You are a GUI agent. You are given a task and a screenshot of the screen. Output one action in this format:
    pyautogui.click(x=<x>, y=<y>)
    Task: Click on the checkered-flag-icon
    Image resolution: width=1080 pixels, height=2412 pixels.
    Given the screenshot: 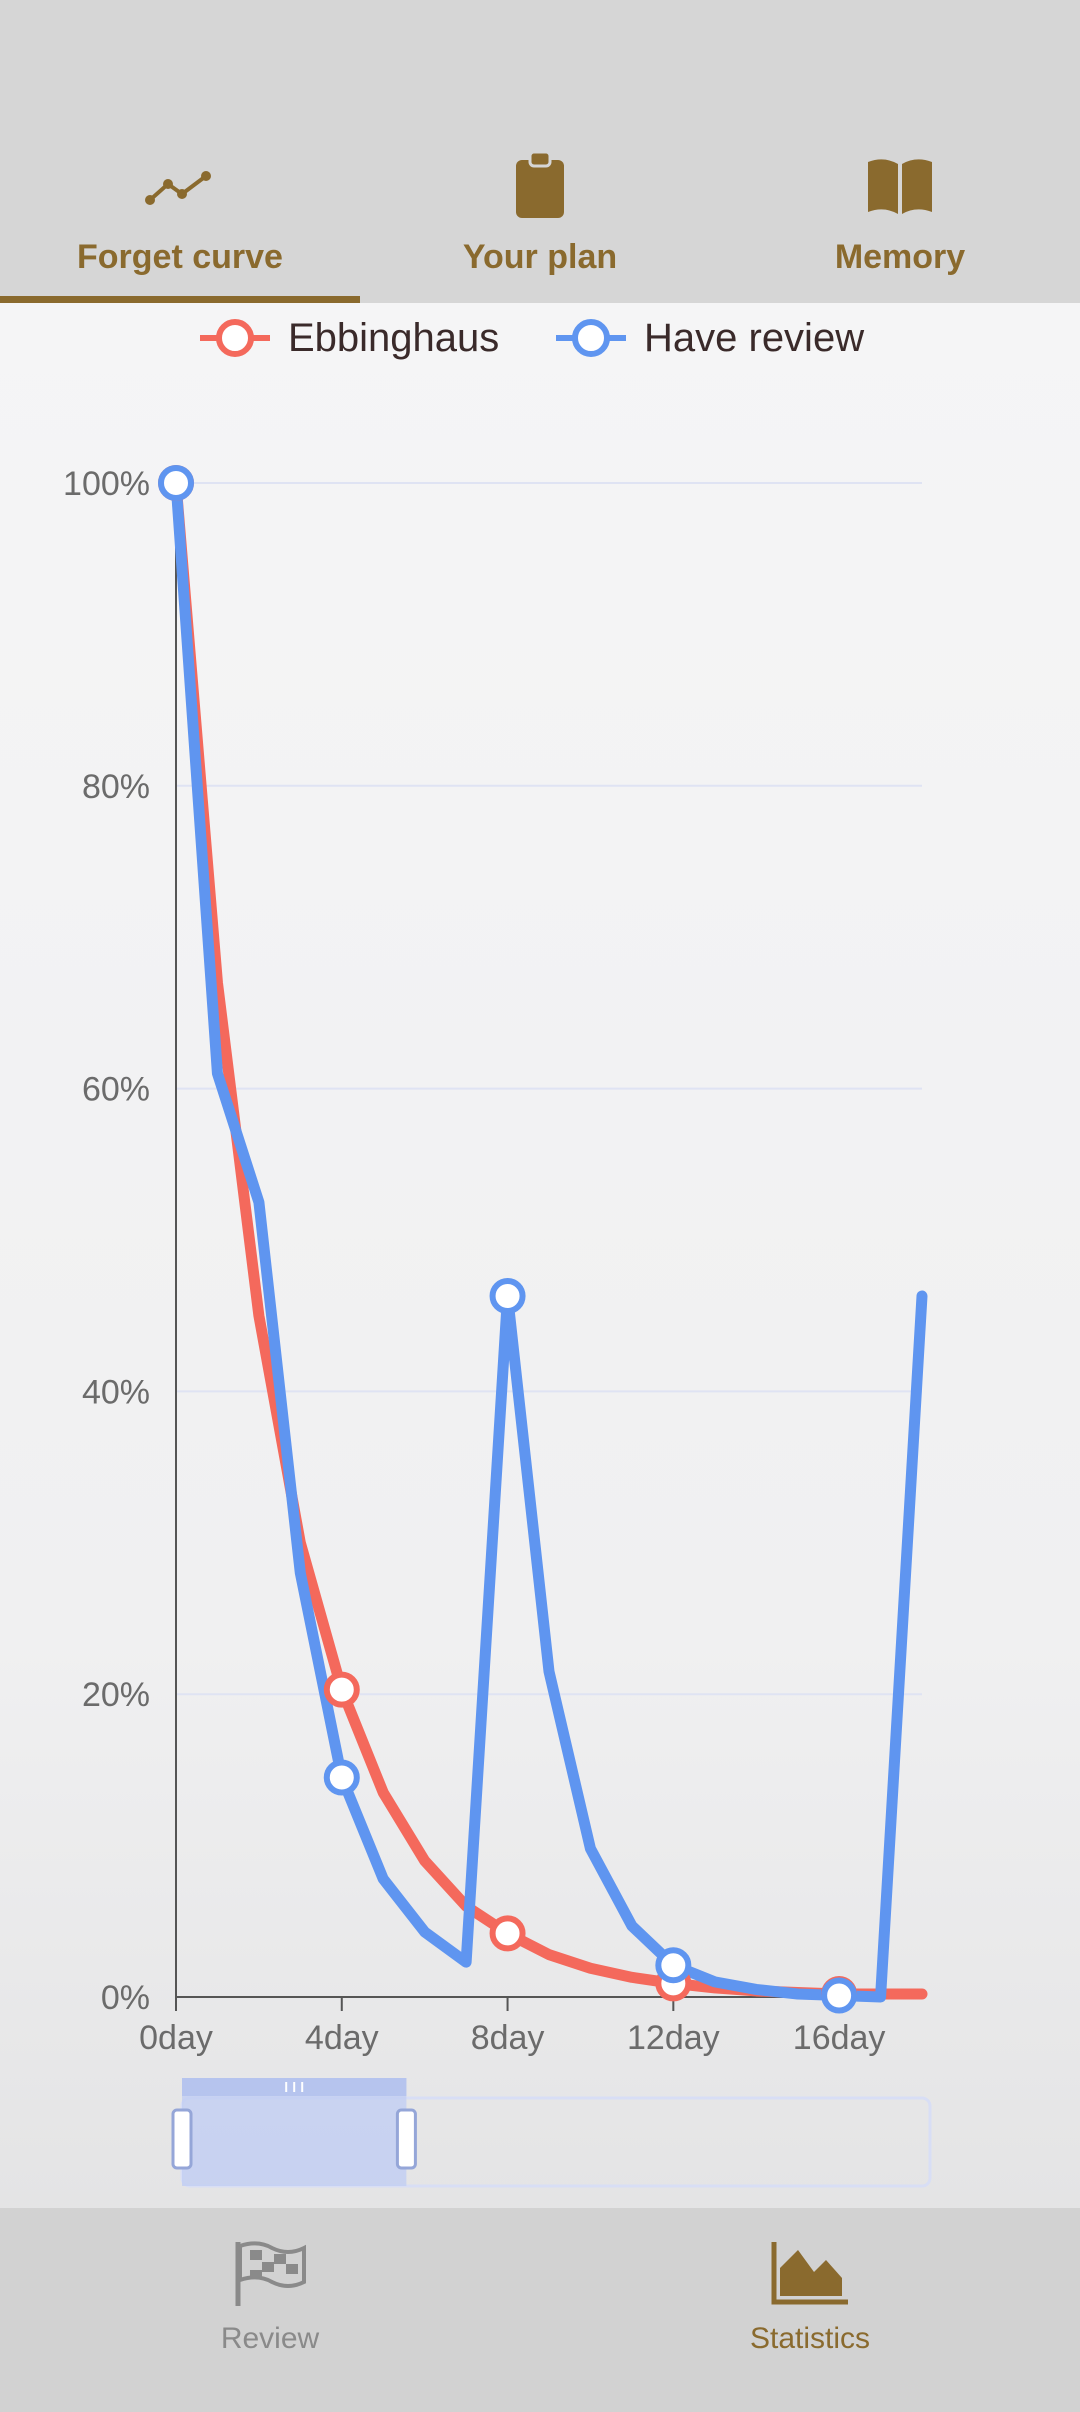 What is the action you would take?
    pyautogui.click(x=270, y=2273)
    